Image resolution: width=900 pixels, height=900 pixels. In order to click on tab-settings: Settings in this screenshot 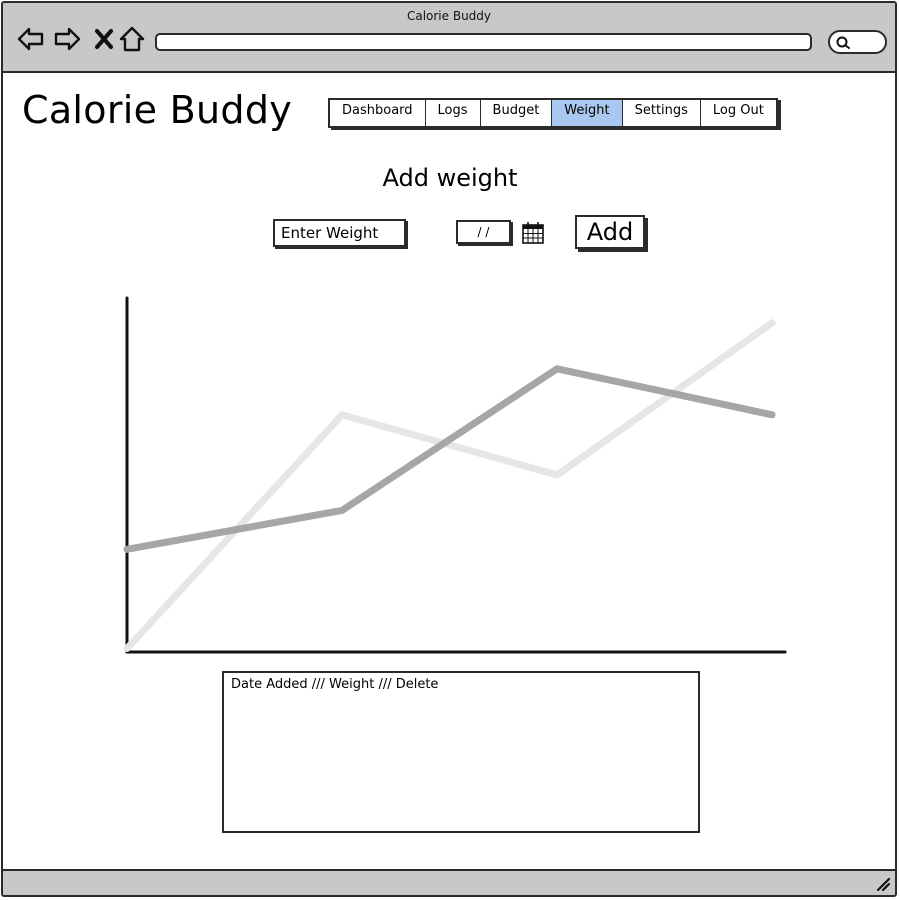, I will do `click(662, 113)`.